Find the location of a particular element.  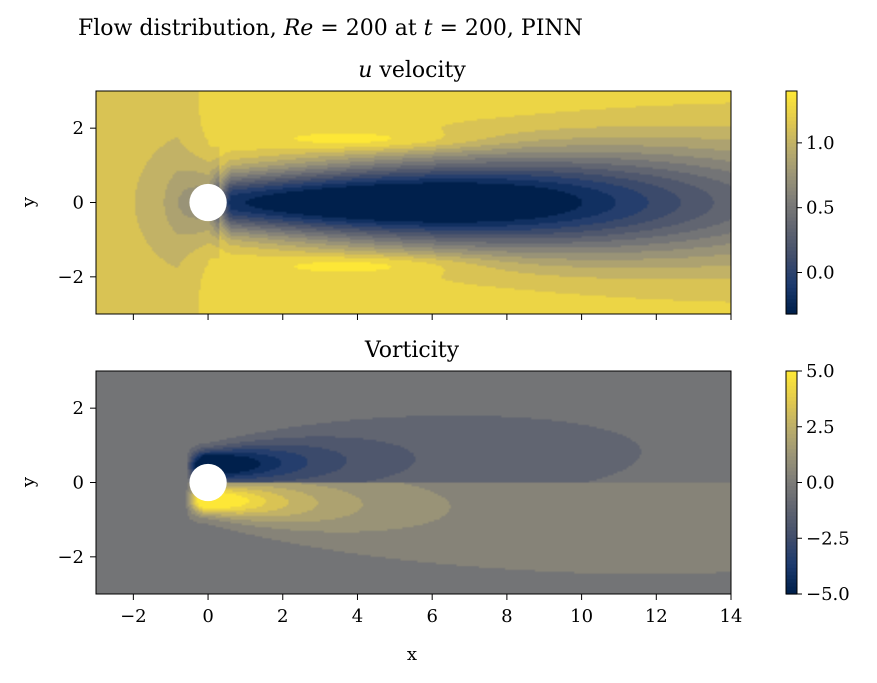

vorticity-colorbar-tick-label: 0.0 is located at coordinates (820, 483).